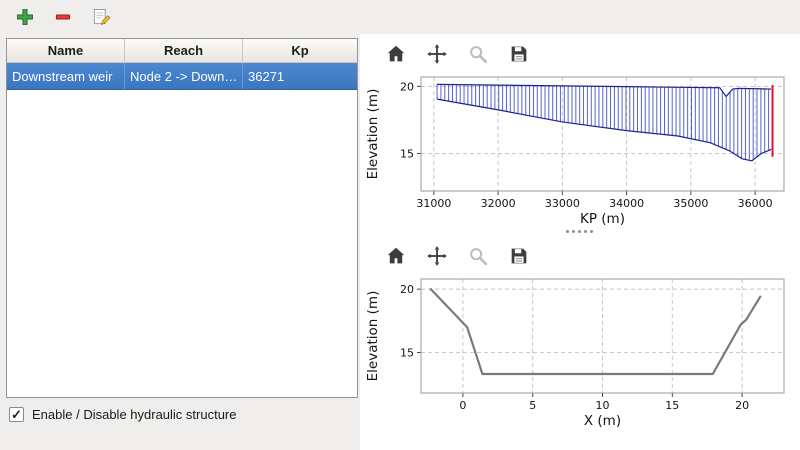  I want to click on edit-structure-button, so click(101, 17).